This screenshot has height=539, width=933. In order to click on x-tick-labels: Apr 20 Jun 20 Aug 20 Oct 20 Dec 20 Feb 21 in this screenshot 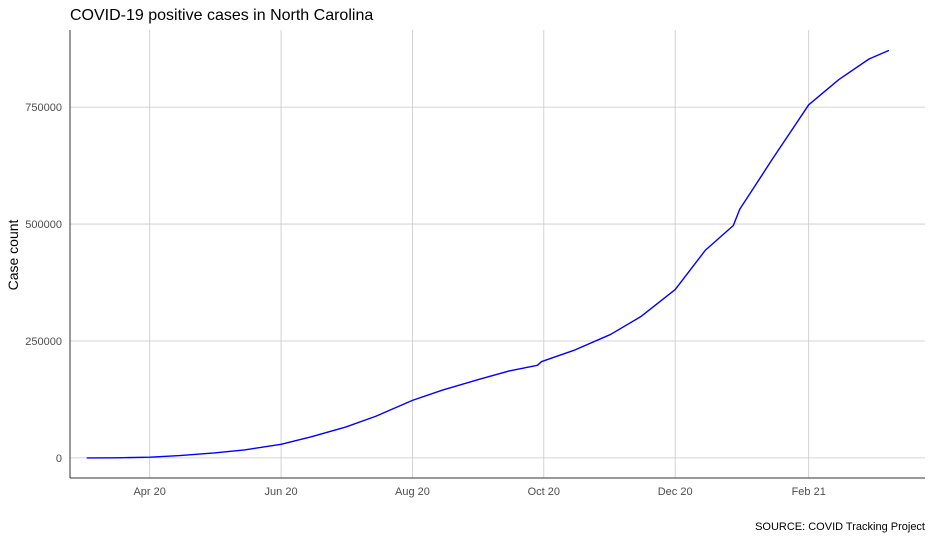, I will do `click(479, 492)`.